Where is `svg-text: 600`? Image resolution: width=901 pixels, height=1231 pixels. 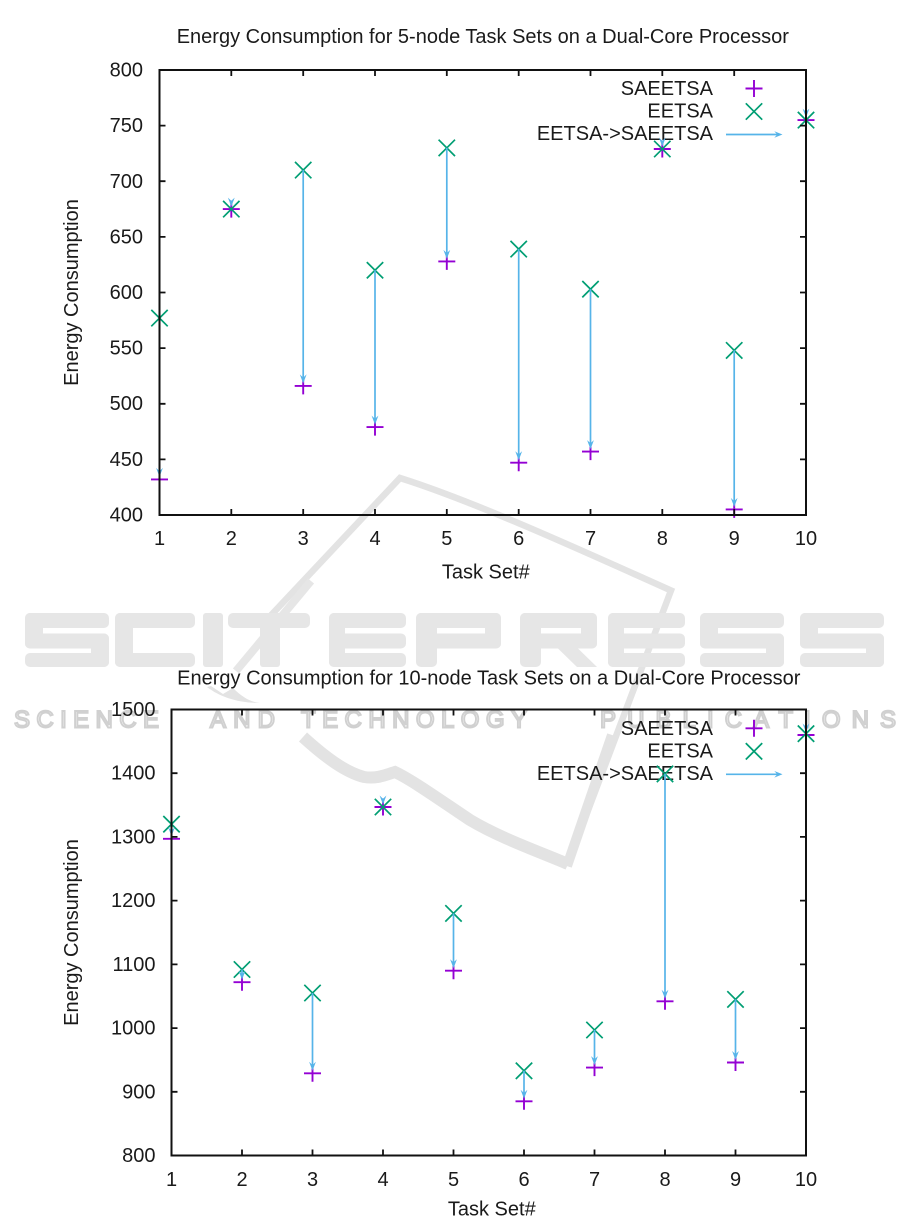
svg-text: 600 is located at coordinates (126, 293).